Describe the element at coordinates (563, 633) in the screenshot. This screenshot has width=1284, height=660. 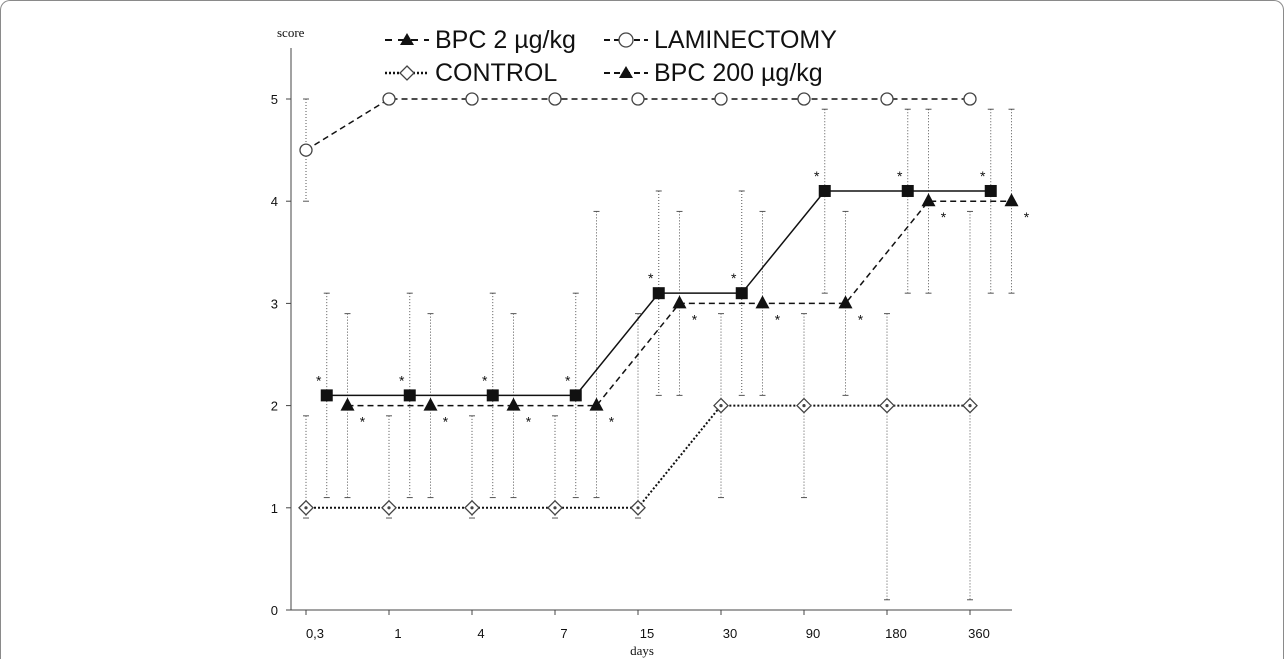
I see `x-tick-label: 7` at that location.